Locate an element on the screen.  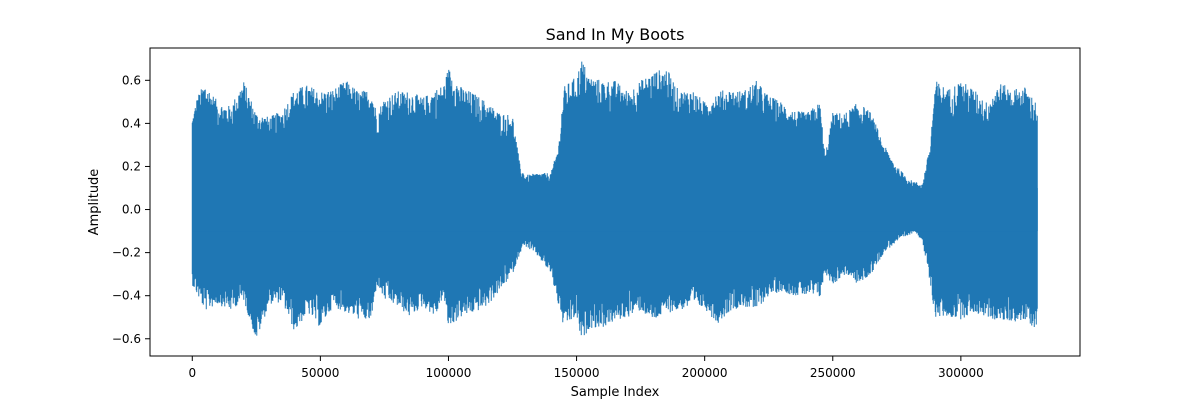
y-tick-label: −0.6 is located at coordinates (126, 339).